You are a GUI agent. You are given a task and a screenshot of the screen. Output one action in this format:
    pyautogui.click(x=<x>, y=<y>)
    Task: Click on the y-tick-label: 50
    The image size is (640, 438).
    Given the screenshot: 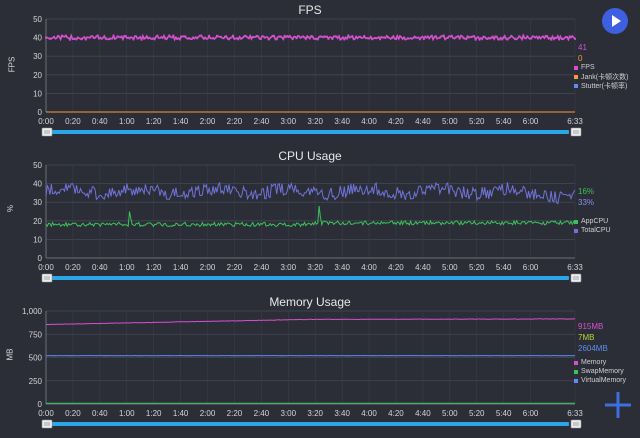 What is the action you would take?
    pyautogui.click(x=37, y=165)
    